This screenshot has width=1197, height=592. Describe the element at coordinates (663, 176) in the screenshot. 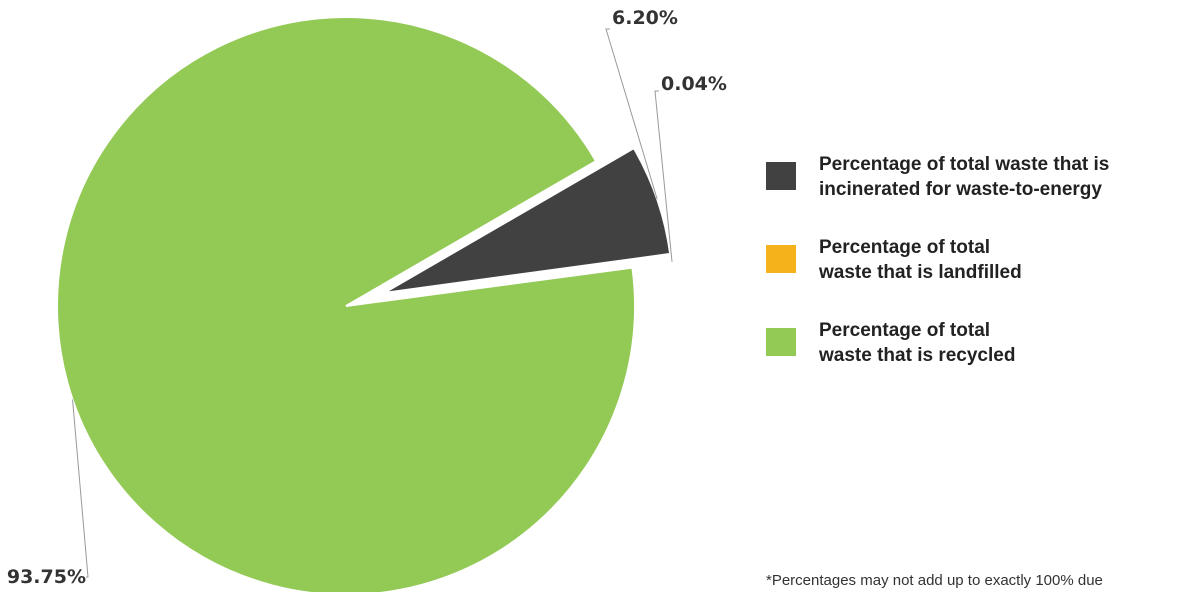

I see `leader-line-landfilled` at that location.